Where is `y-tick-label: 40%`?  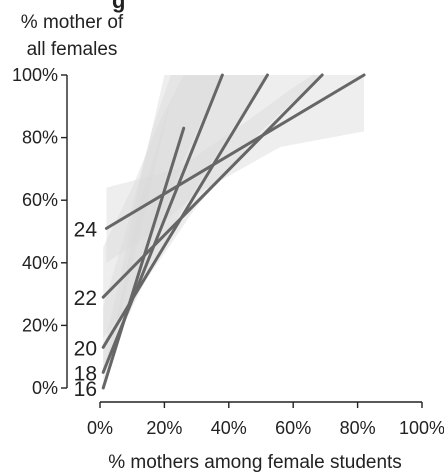 y-tick-label: 40% is located at coordinates (40, 263).